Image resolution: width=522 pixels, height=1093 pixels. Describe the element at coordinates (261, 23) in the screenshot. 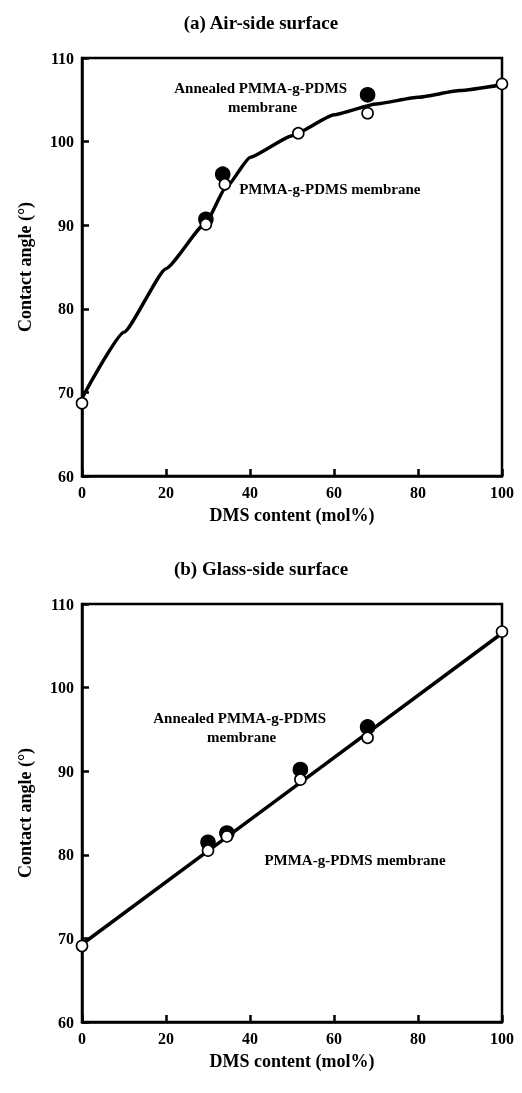

I see `chart-title: (a) Air-side surface` at that location.